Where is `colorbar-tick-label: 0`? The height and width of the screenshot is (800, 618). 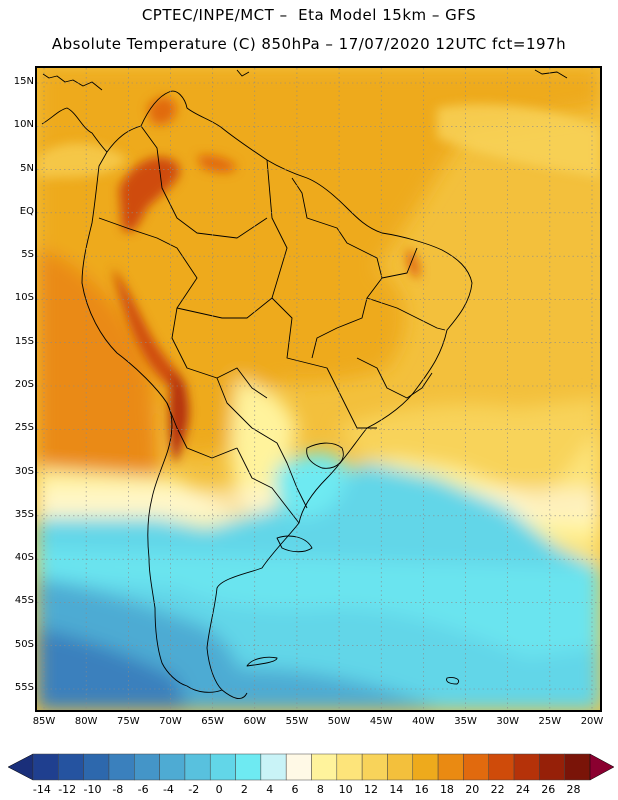 colorbar-tick-label: 0 is located at coordinates (219, 789).